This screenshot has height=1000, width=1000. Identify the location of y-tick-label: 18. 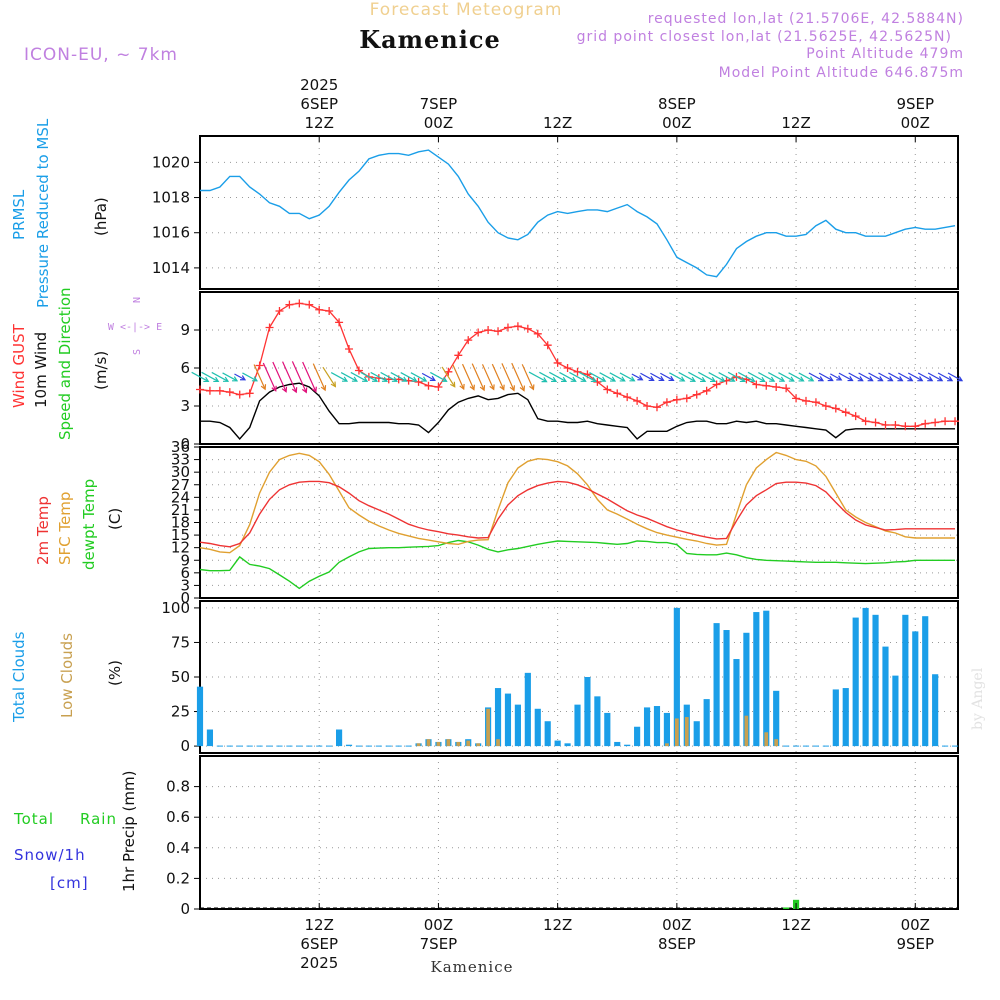
(180, 523).